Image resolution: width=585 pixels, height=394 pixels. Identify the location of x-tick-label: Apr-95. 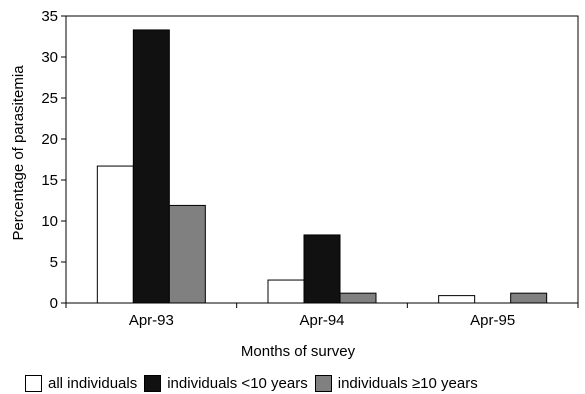
(492, 320).